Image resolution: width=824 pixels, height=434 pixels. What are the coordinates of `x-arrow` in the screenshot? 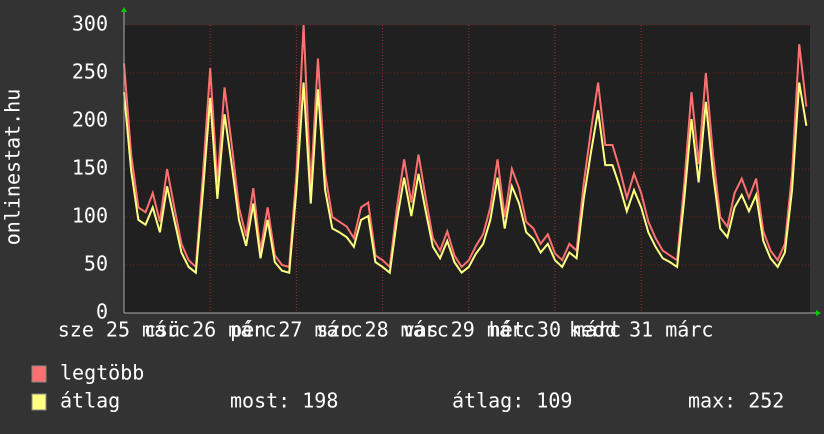 It's located at (818, 313).